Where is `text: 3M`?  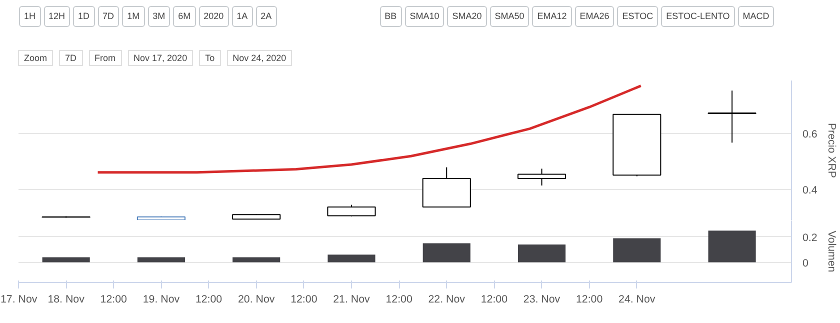
text: 3M is located at coordinates (159, 16).